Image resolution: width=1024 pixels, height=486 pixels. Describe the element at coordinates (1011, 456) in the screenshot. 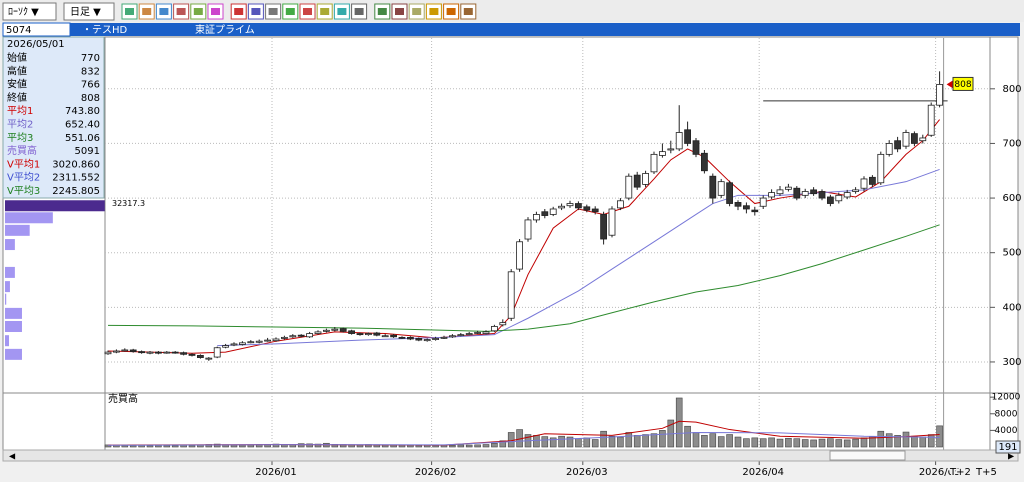

I see `scroll-right: ▶` at that location.